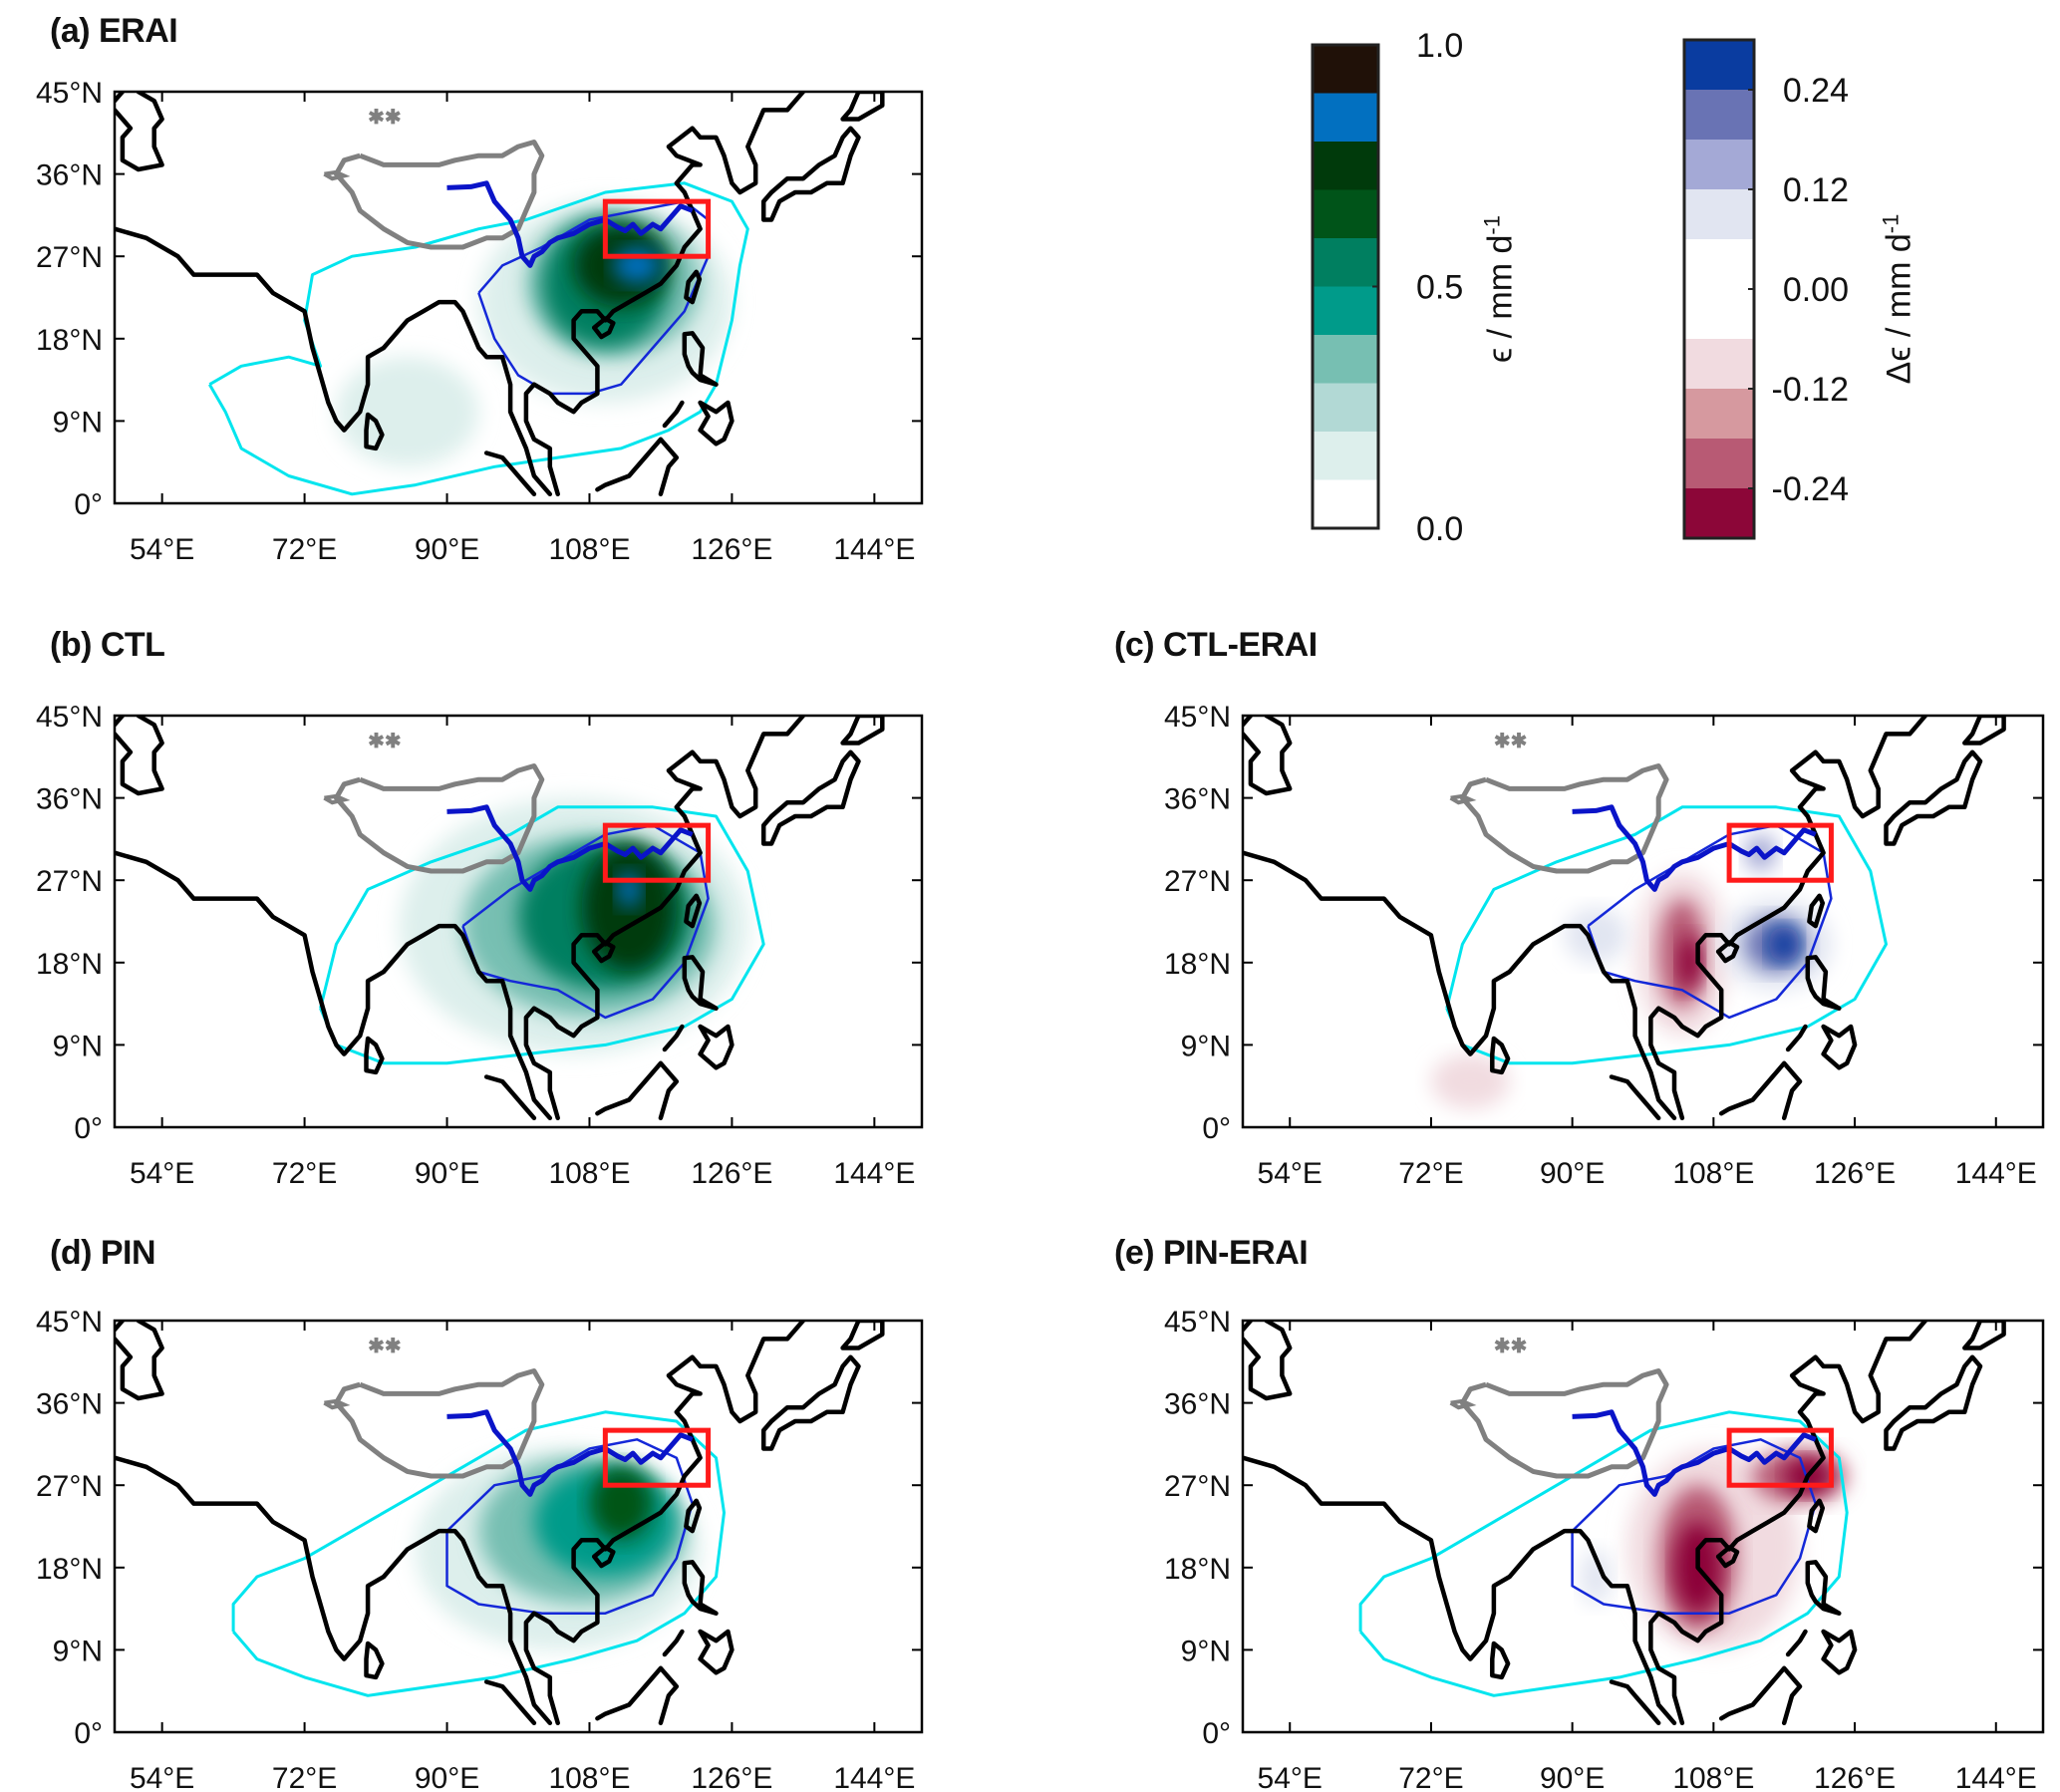 The width and height of the screenshot is (2060, 1792). I want to click on colorbar-diff-tick-label: 0.00, so click(1816, 290).